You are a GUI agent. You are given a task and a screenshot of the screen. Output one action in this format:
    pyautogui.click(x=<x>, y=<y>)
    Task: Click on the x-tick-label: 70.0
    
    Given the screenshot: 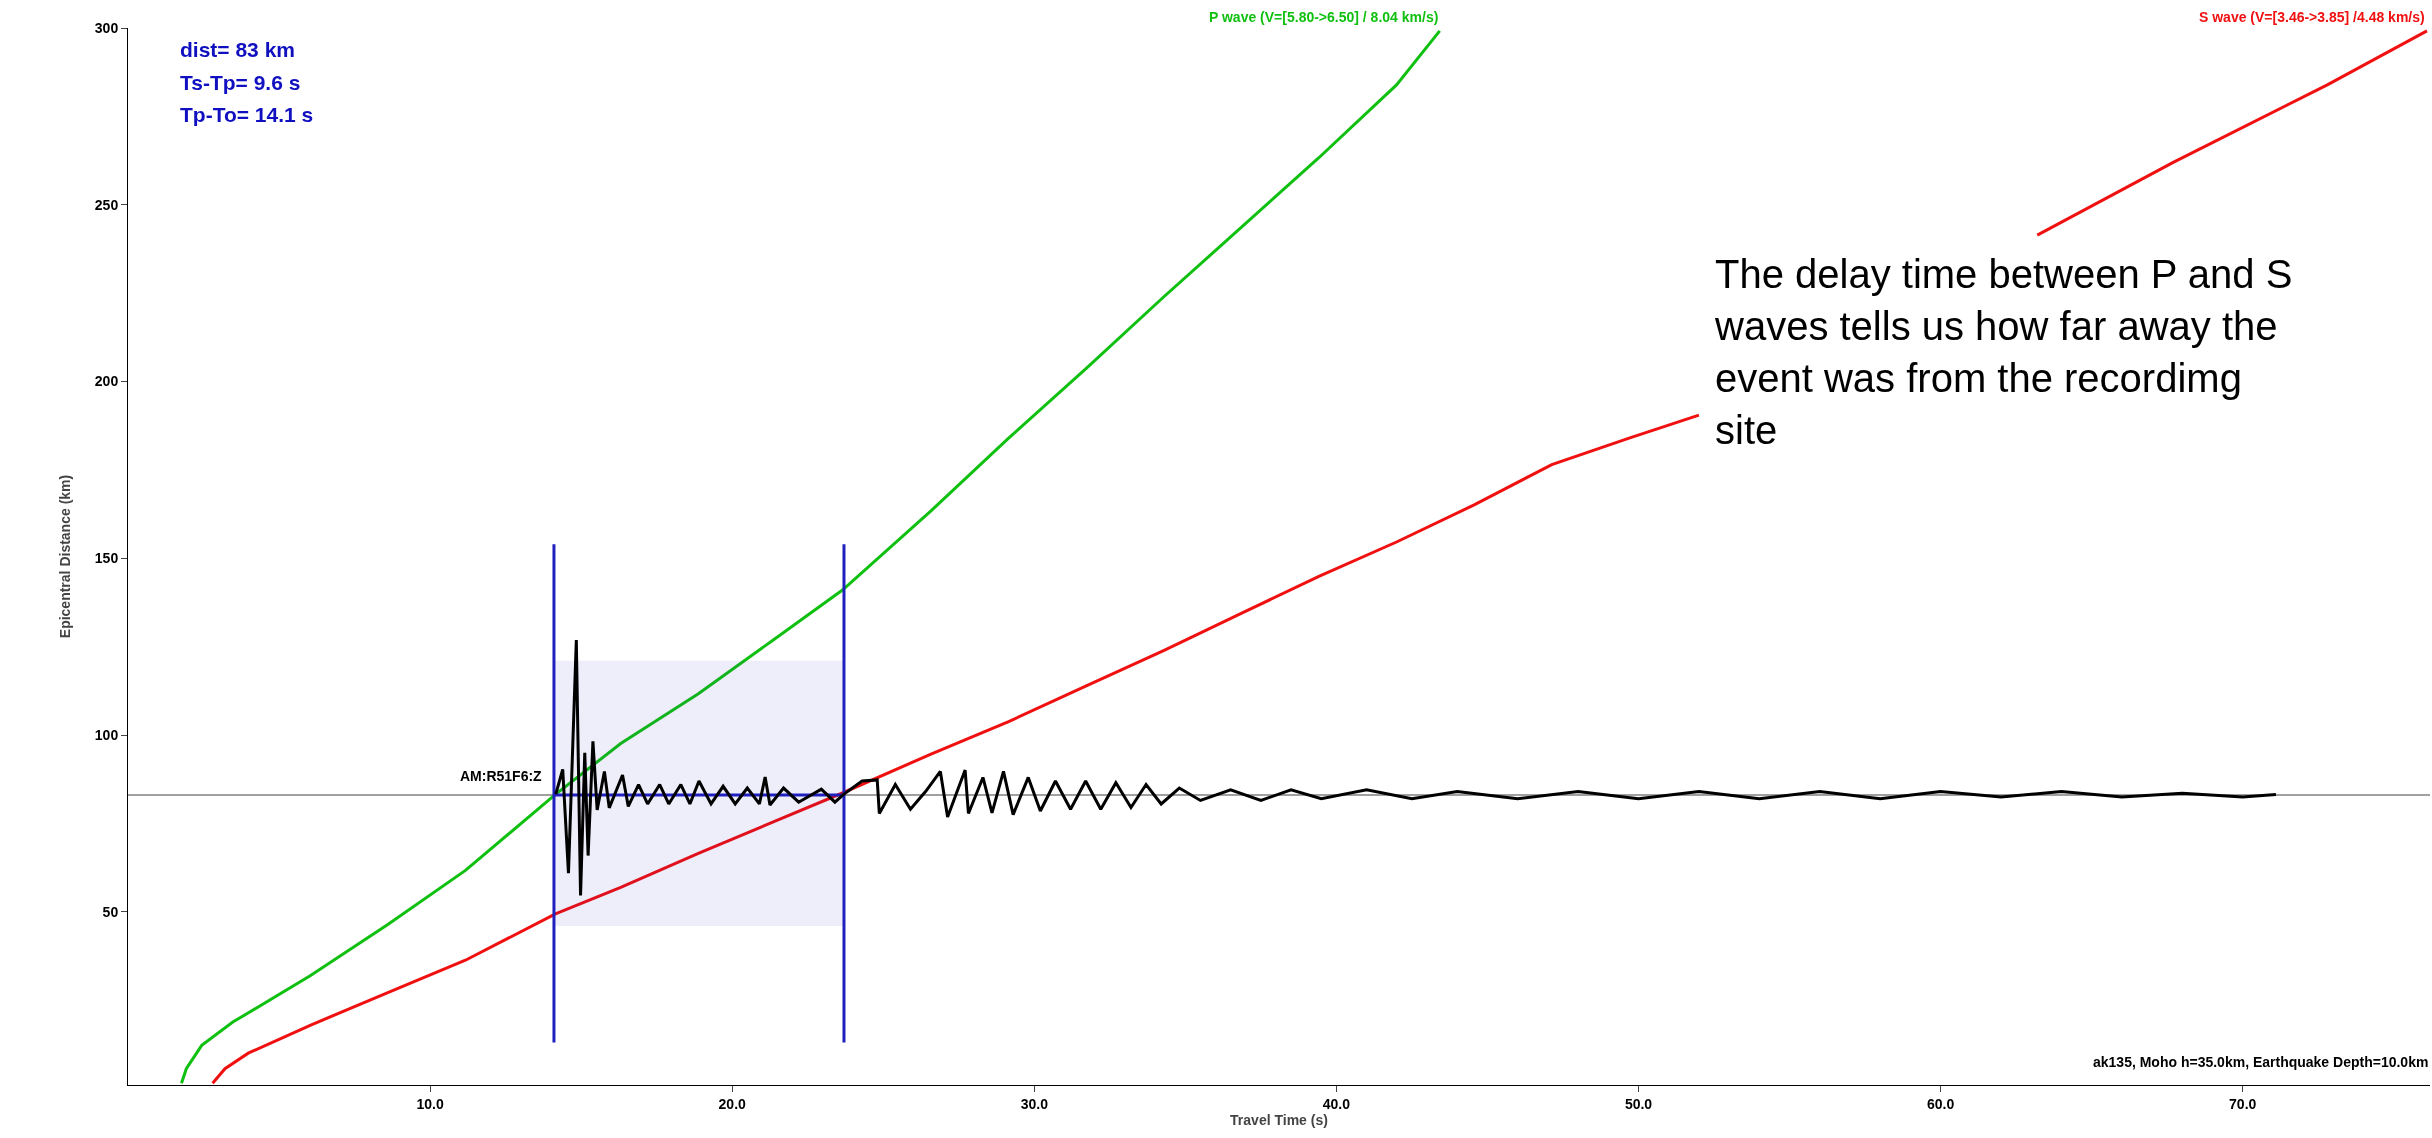 What is the action you would take?
    pyautogui.click(x=2243, y=1103)
    